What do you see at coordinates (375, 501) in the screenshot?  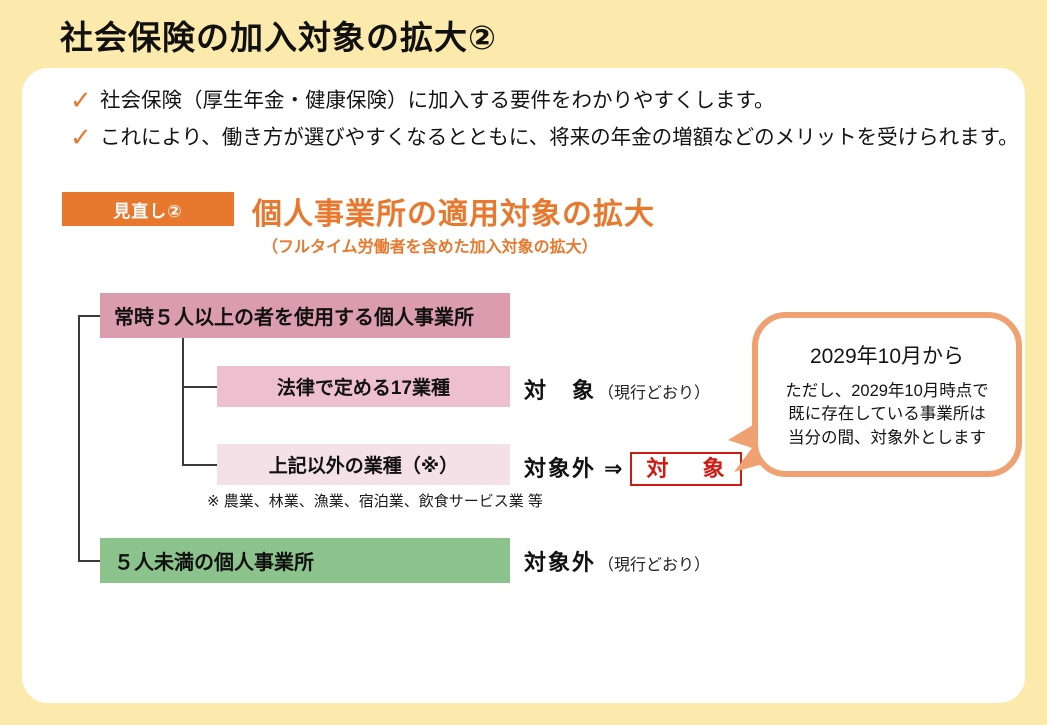 I see `footnote: ※ 農業、林業、漁業、宿泊業、飲食サービス業 等` at bounding box center [375, 501].